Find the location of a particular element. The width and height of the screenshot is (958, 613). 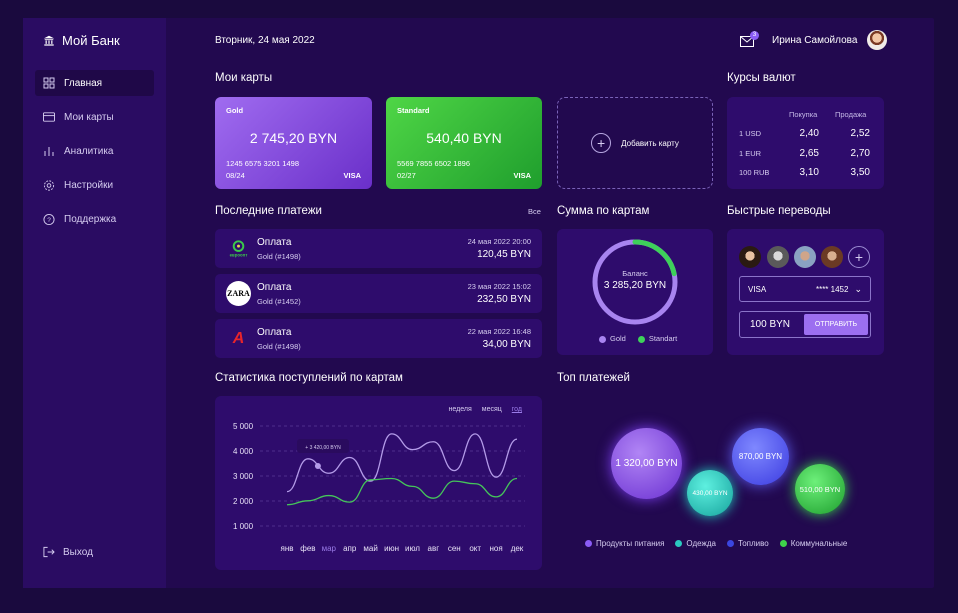

bubble-food: 1 320,00 BYN is located at coordinates (646, 463).